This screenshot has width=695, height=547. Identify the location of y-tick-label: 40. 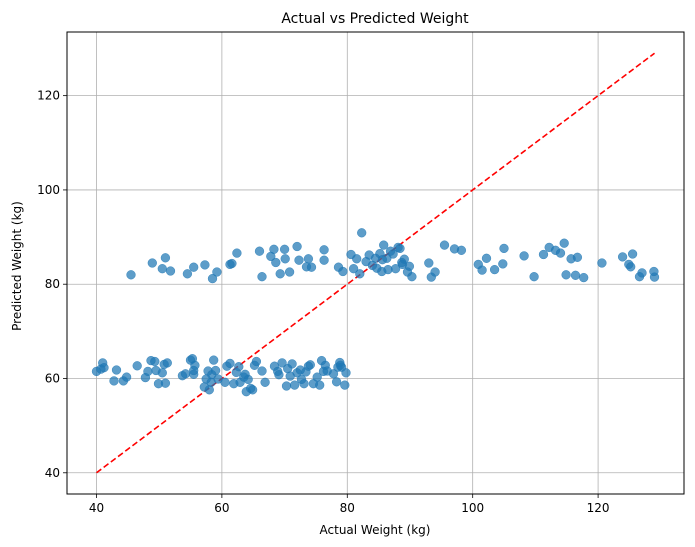
(52, 473).